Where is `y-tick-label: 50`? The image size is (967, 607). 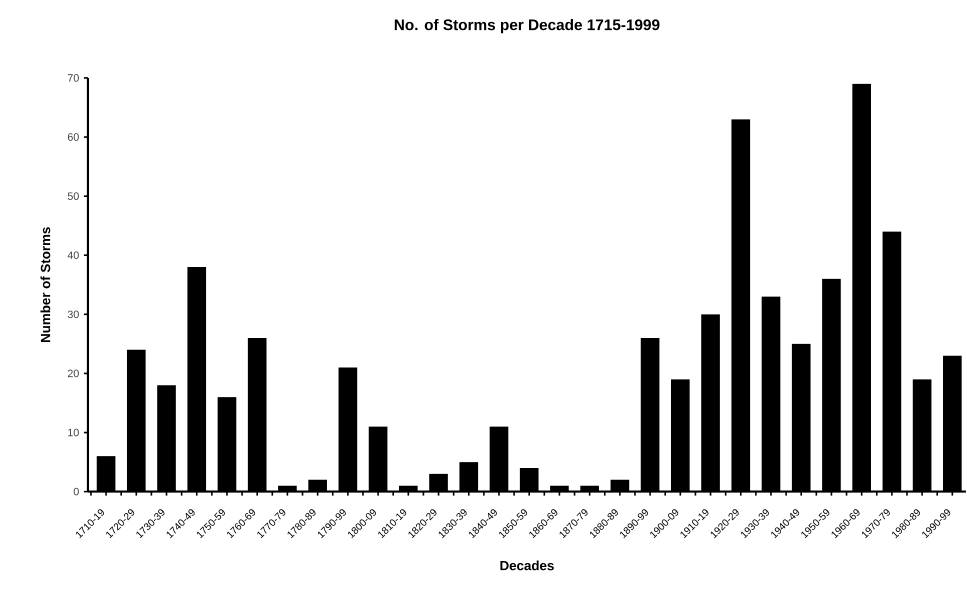 y-tick-label: 50 is located at coordinates (73, 196).